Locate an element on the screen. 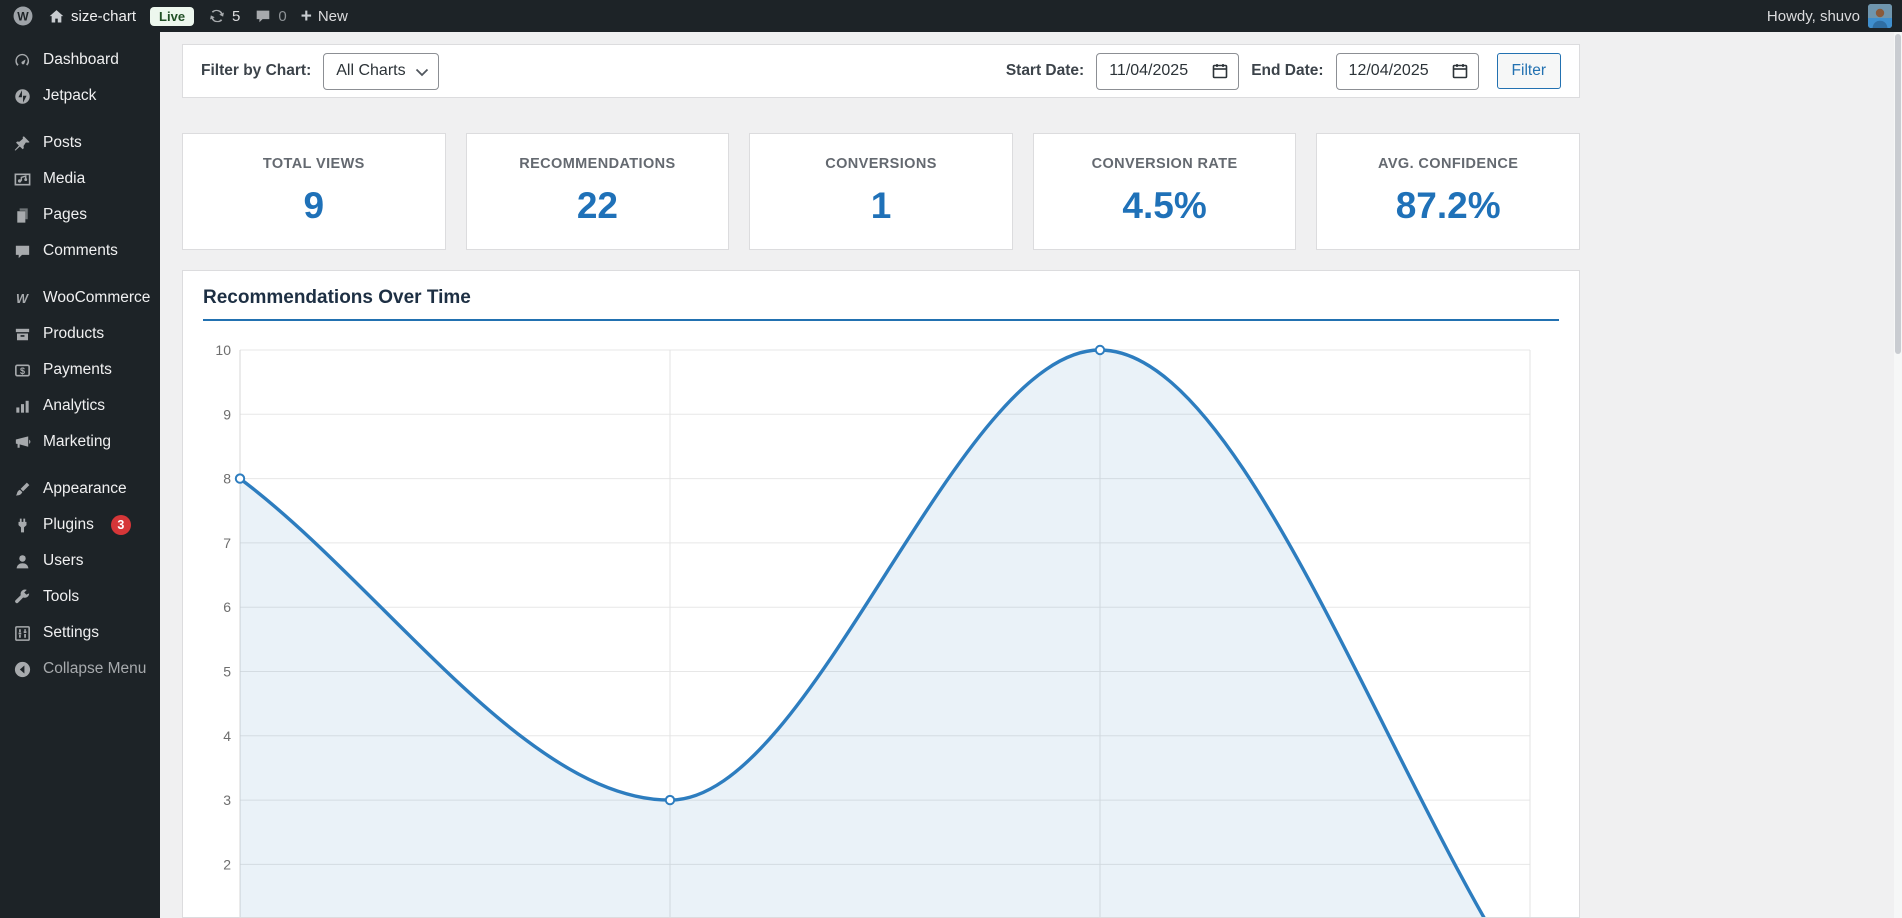 This screenshot has height=918, width=1902. comments-link: 0 is located at coordinates (270, 16).